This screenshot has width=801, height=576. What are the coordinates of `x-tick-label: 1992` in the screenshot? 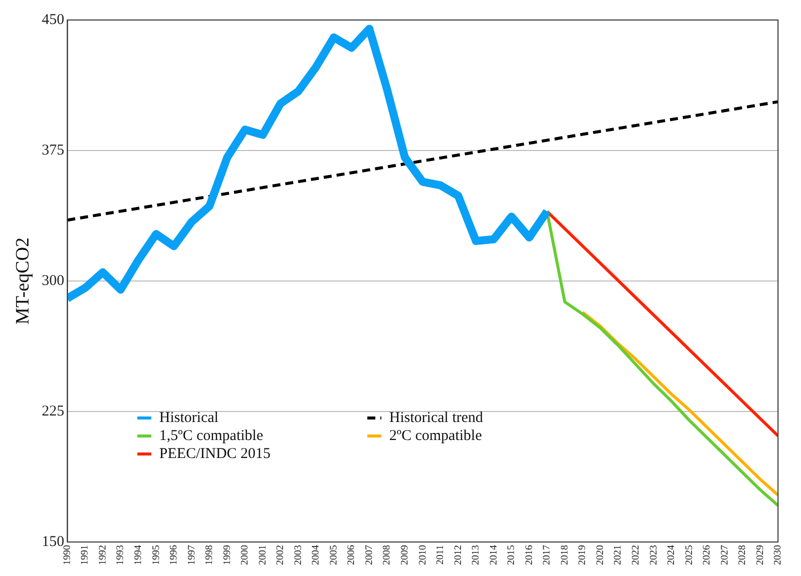 It's located at (102, 555).